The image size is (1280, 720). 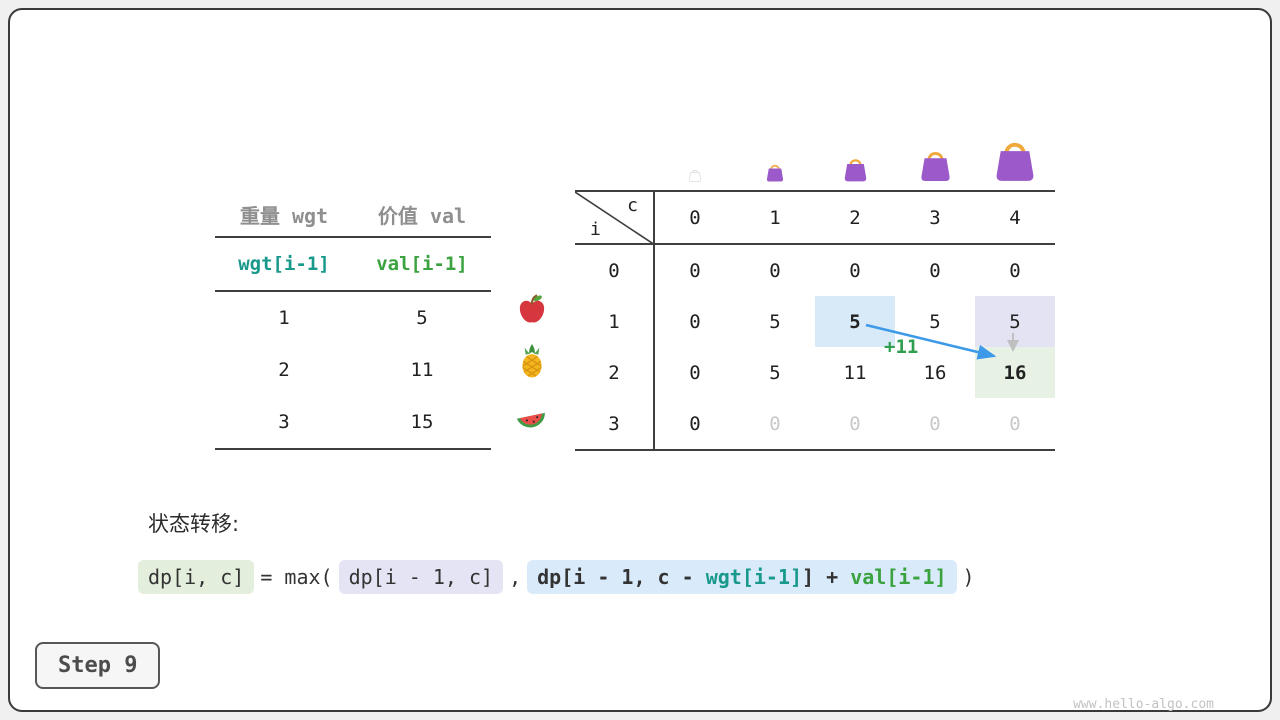 What do you see at coordinates (296, 577) in the screenshot?
I see `formula-equals-max: = max(` at bounding box center [296, 577].